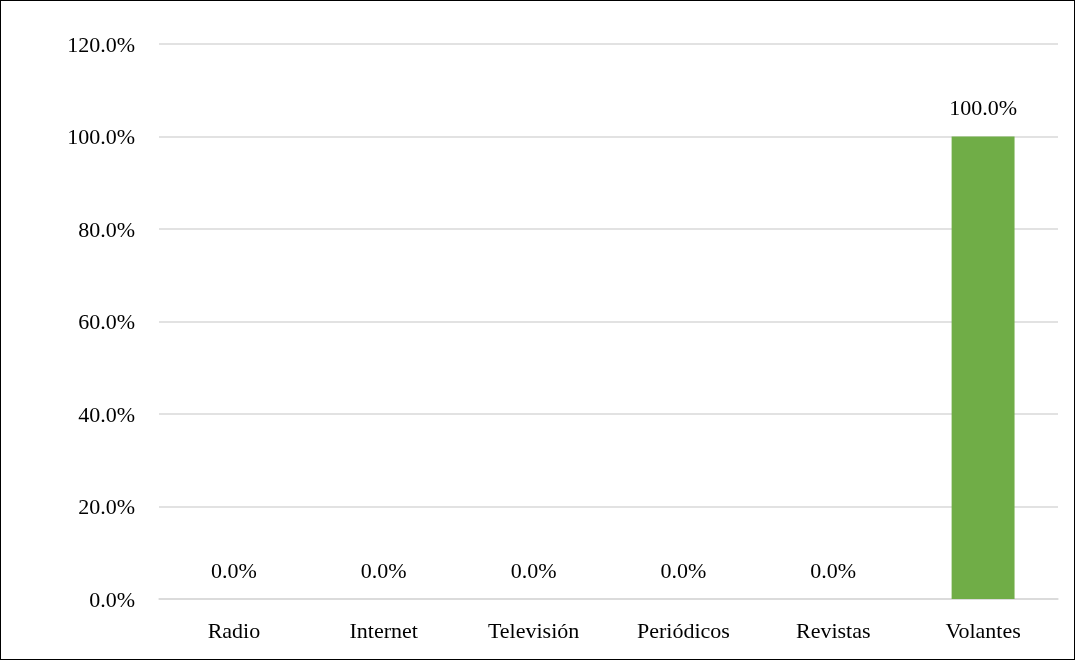 Image resolution: width=1075 pixels, height=660 pixels. I want to click on y-tick-label: 40.0%, so click(106, 414).